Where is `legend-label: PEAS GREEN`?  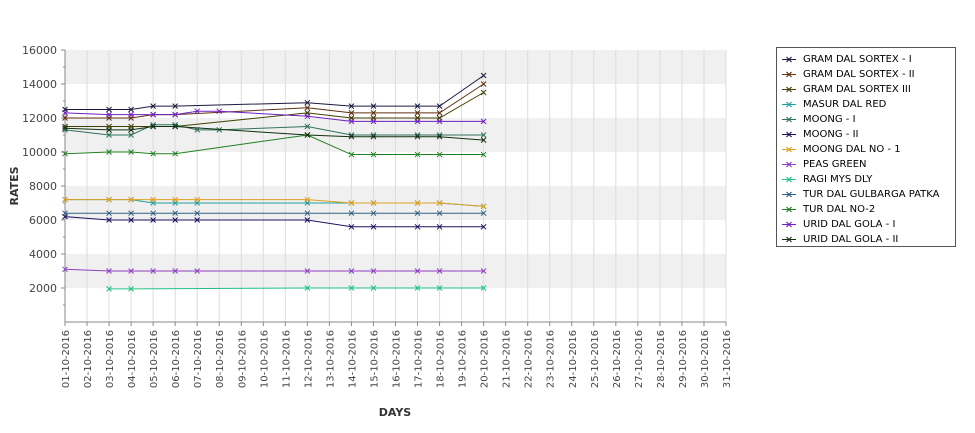
legend-label: PEAS GREEN is located at coordinates (835, 164).